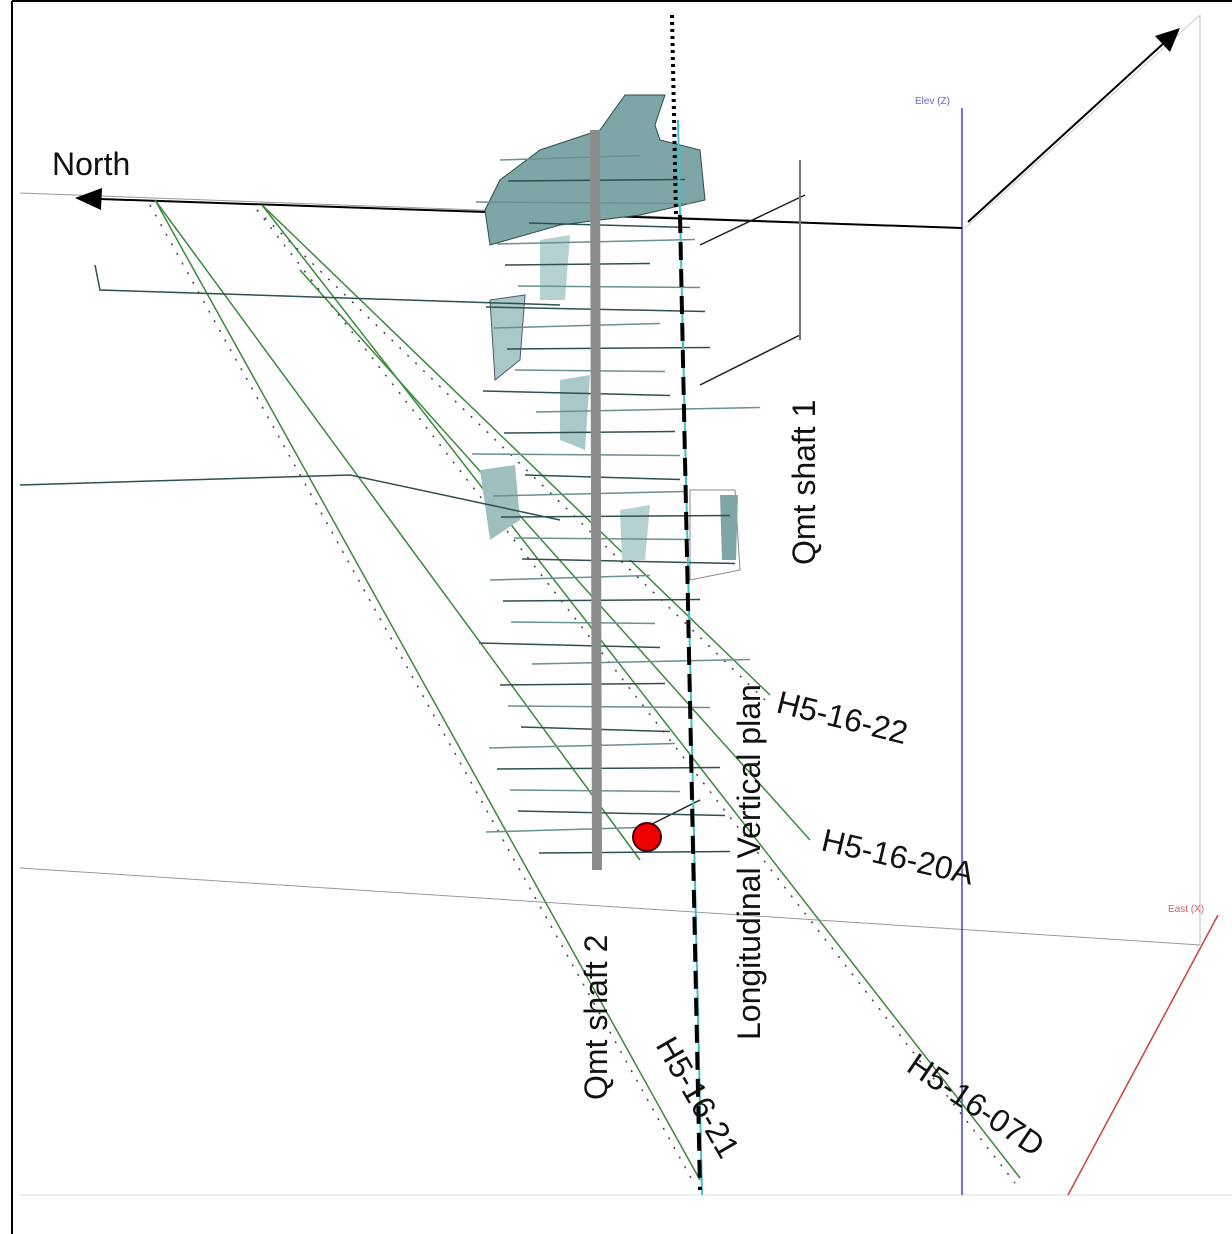 This screenshot has height=1234, width=1232. Describe the element at coordinates (690, 702) in the screenshot. I see `plan-dashed` at that location.